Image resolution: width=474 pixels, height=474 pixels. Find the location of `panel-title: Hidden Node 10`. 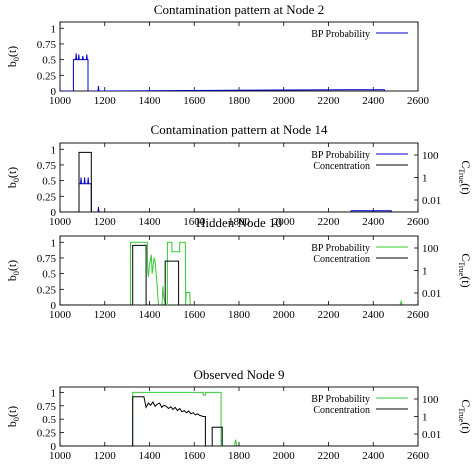

panel-title: Hidden Node 10 is located at coordinates (239, 222).